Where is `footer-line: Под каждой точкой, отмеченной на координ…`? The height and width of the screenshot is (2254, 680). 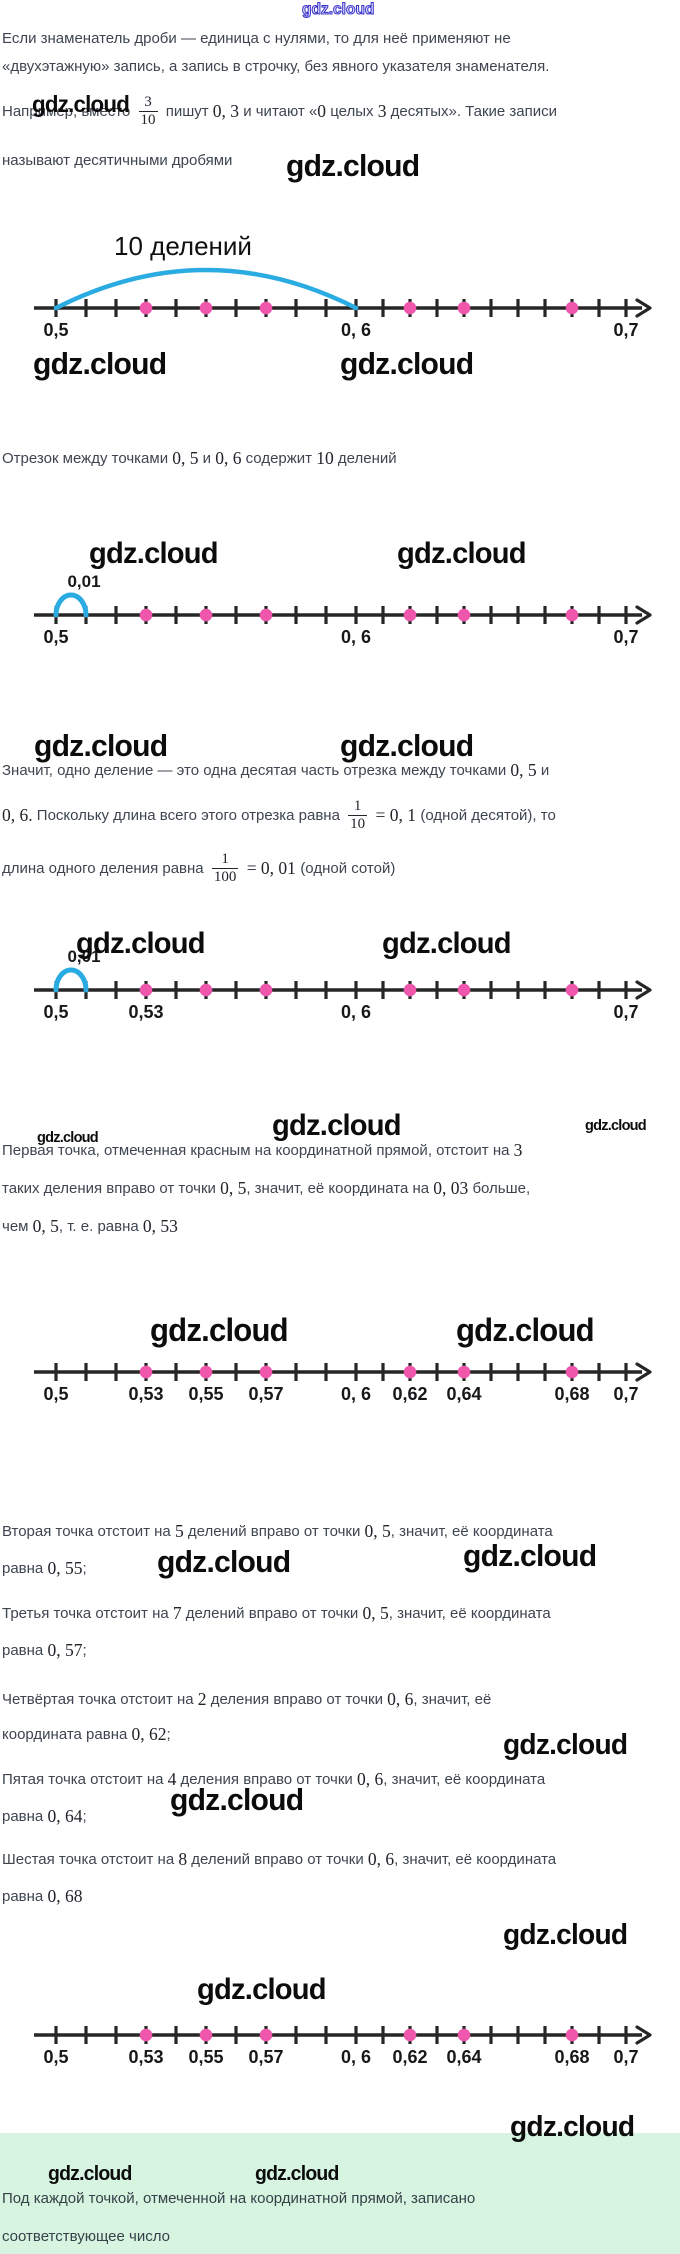 footer-line: Под каждой точкой, отмеченной на координ… is located at coordinates (238, 2198).